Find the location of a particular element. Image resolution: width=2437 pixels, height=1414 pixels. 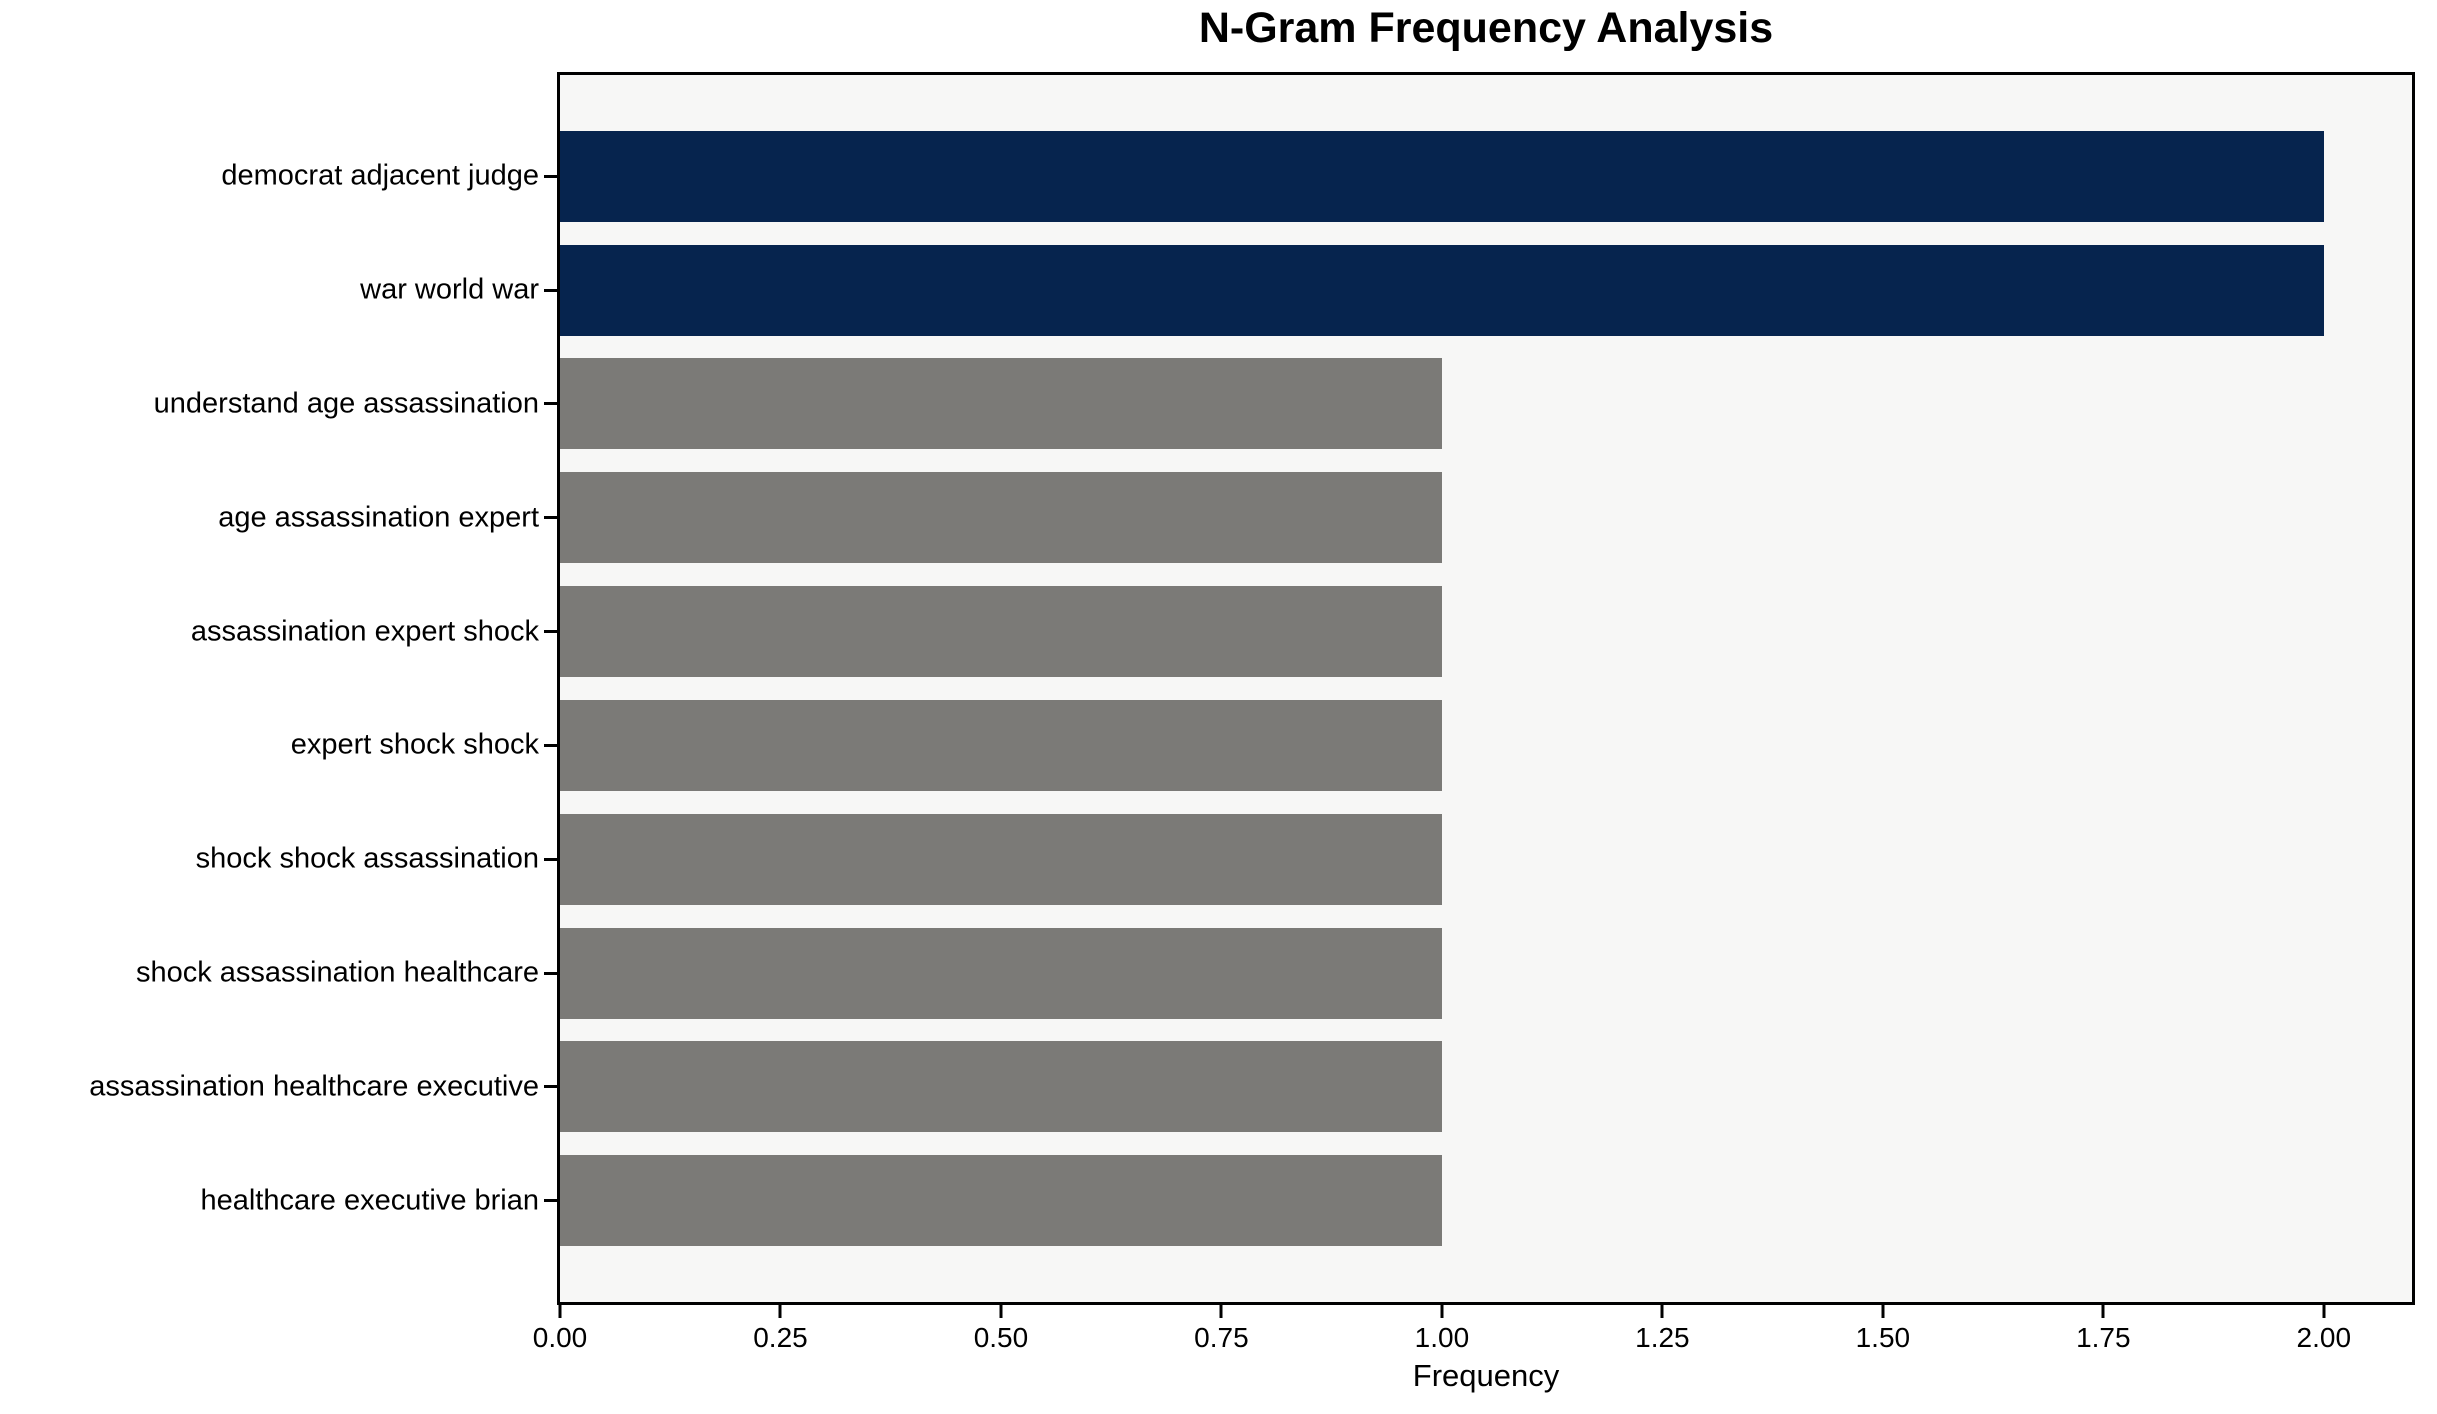

y-tick-label: shock shock assassination is located at coordinates (367, 858).